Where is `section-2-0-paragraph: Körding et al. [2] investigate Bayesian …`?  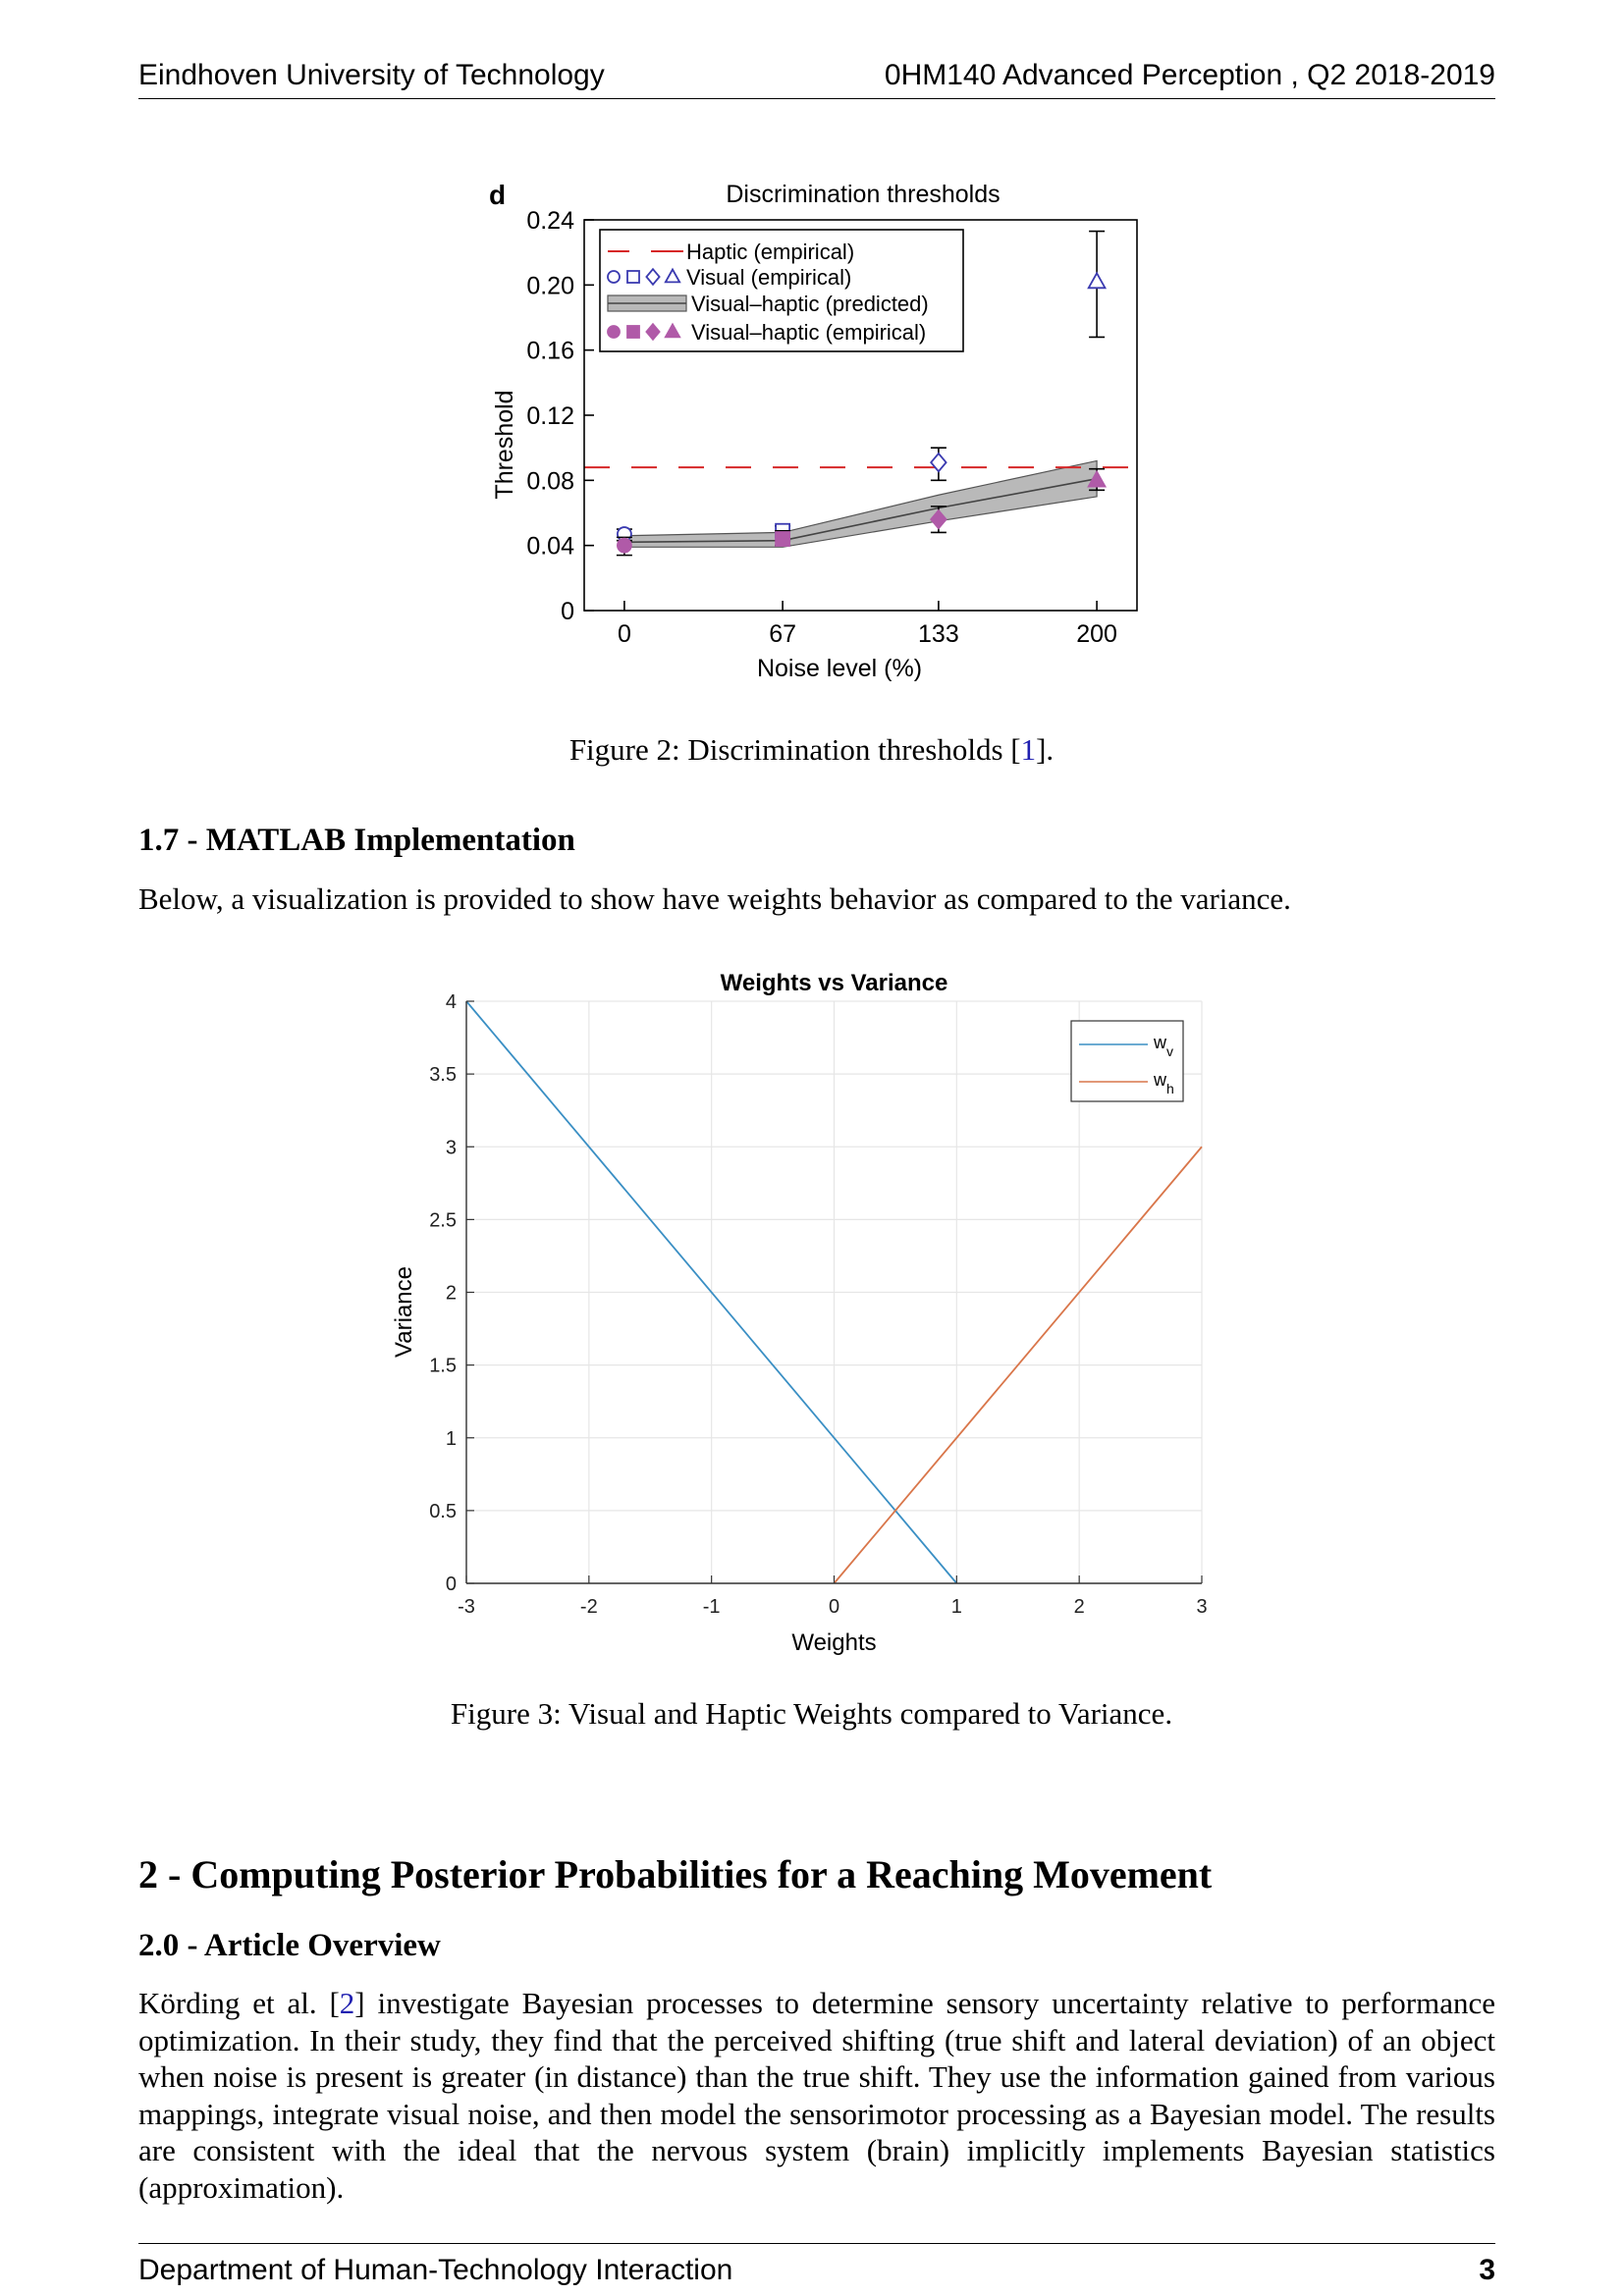 section-2-0-paragraph: Körding et al. [2] investigate Bayesian … is located at coordinates (816, 2095).